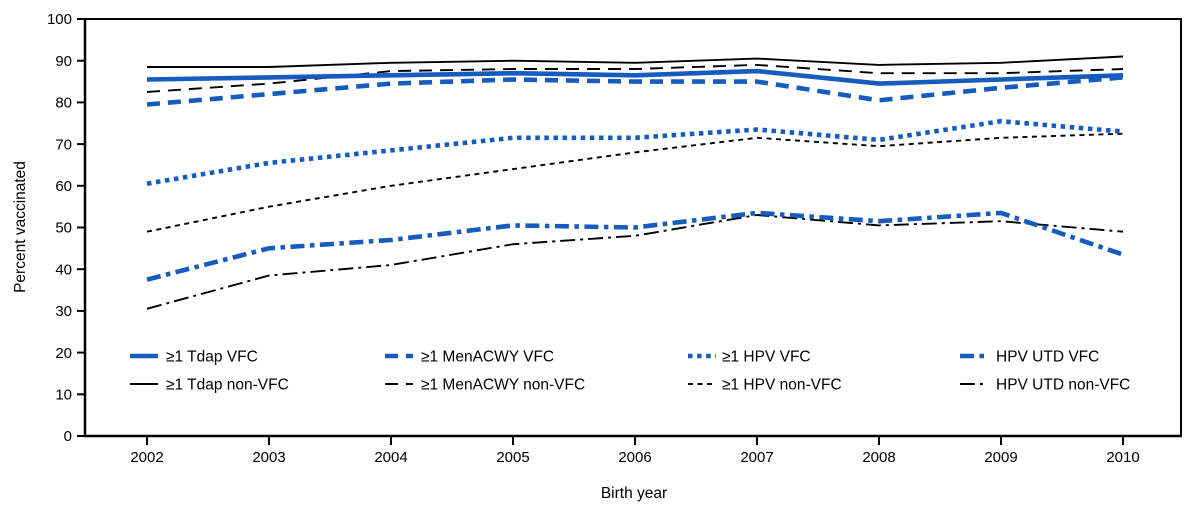 This screenshot has width=1200, height=520. What do you see at coordinates (63, 61) in the screenshot?
I see `y-tick-label: 90` at bounding box center [63, 61].